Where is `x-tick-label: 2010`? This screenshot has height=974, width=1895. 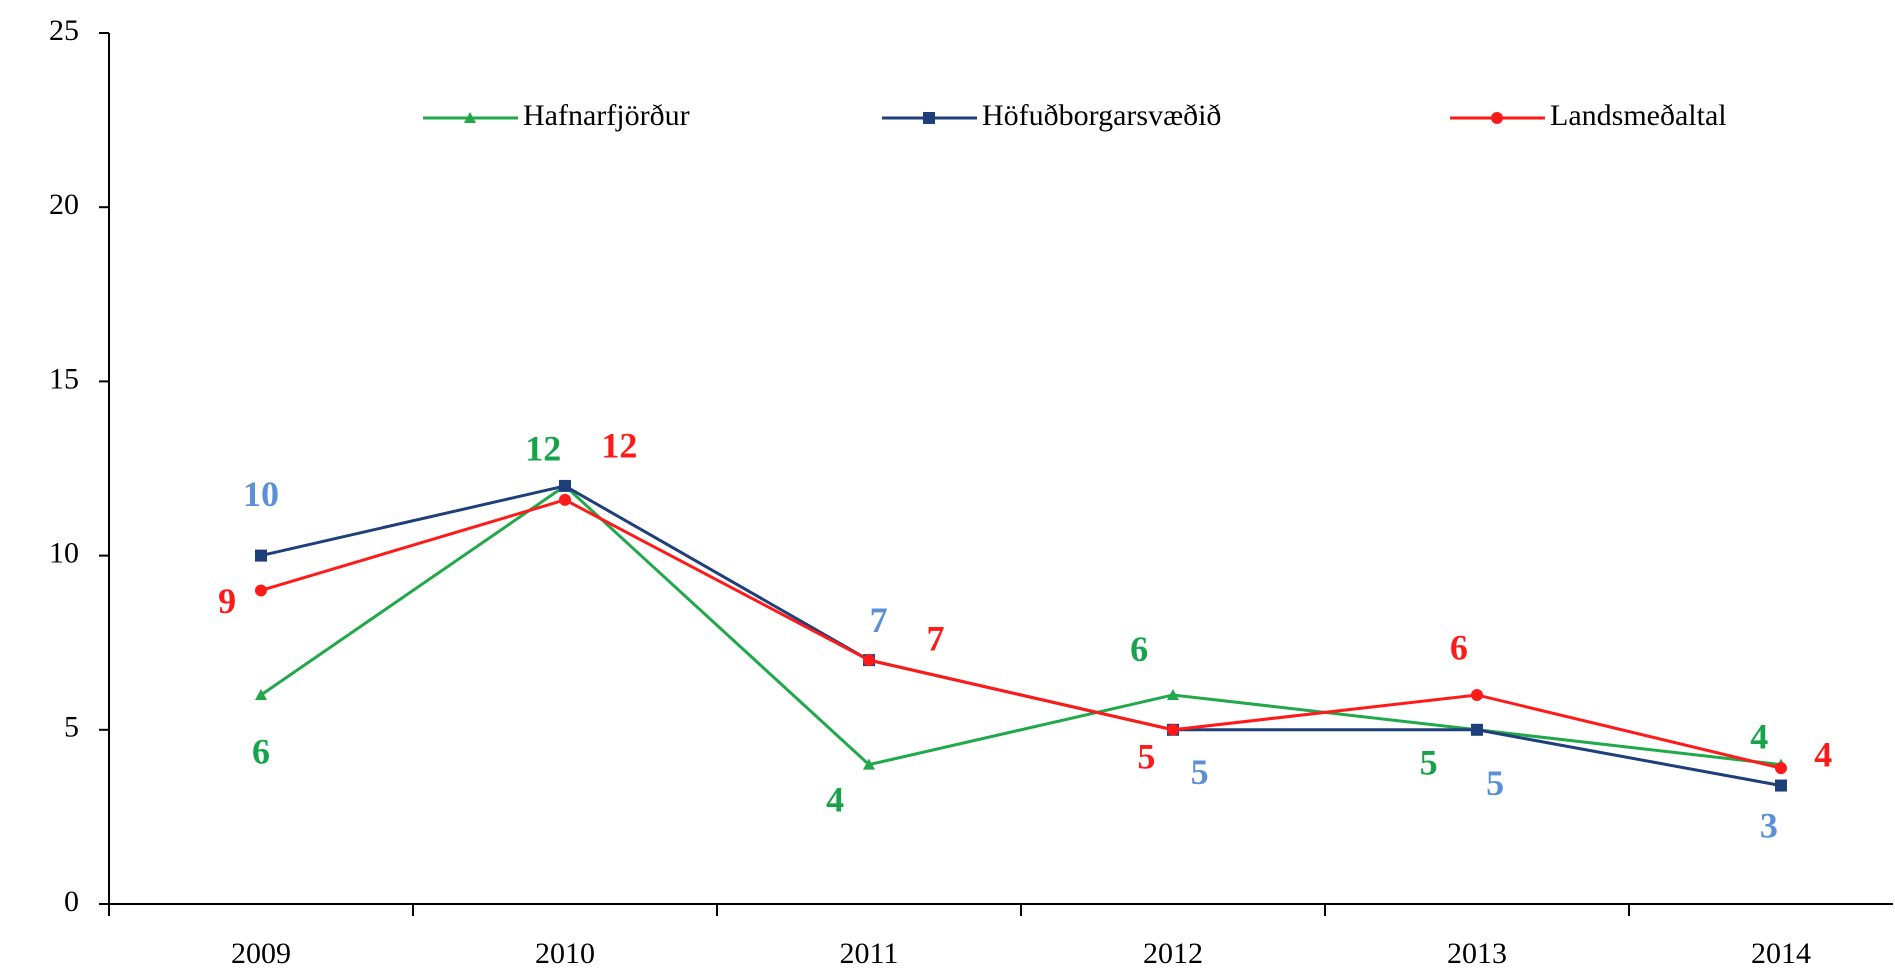 x-tick-label: 2010 is located at coordinates (565, 953).